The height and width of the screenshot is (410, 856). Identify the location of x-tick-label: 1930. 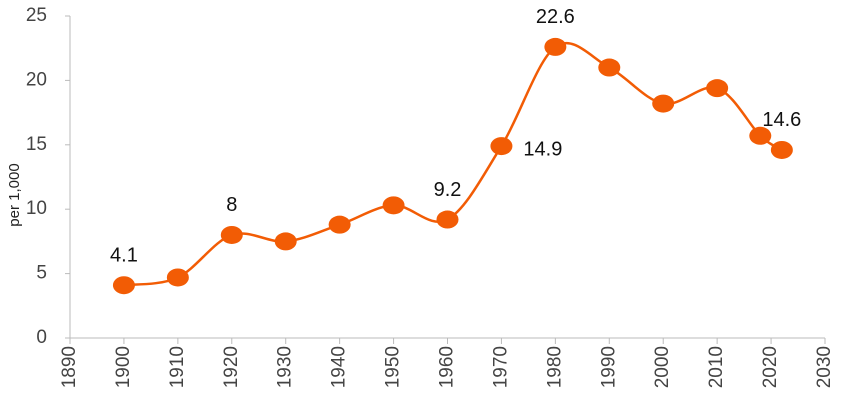
(285, 367).